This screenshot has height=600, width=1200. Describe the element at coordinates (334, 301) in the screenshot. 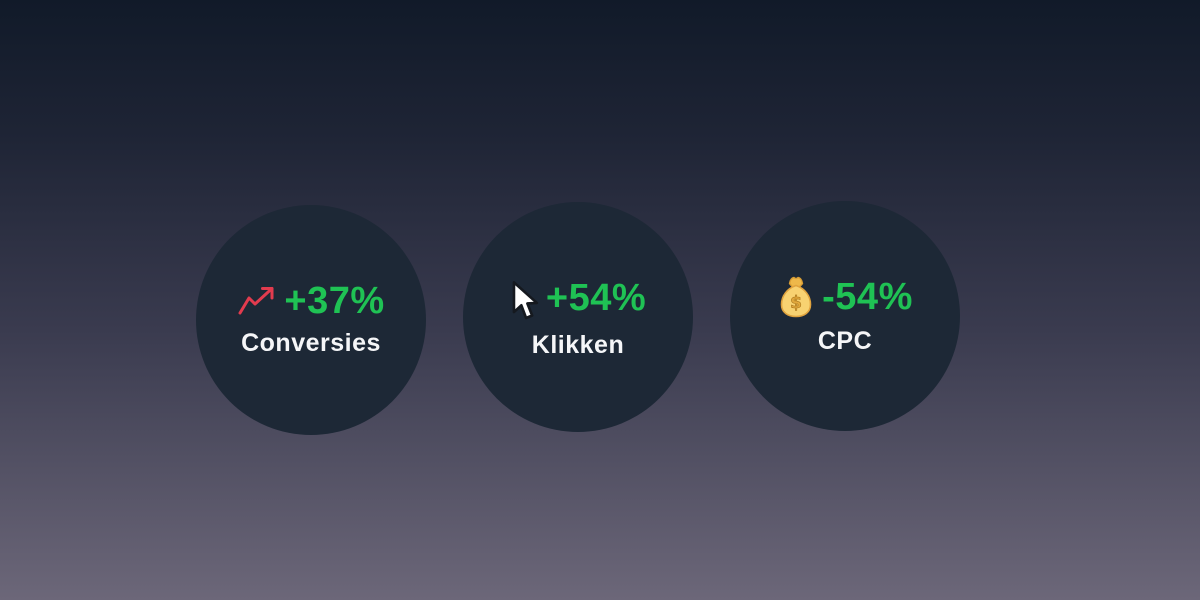

I see `stat-value: +37%` at that location.